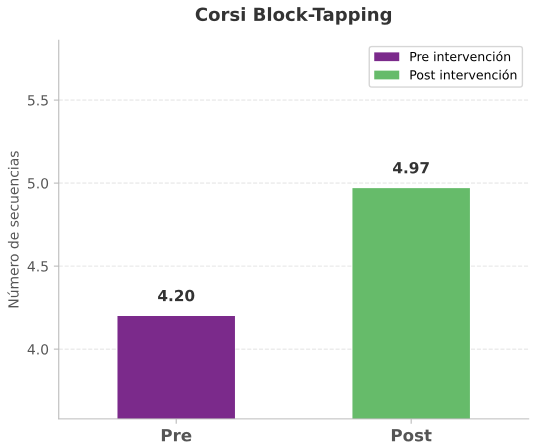  I want to click on y-axis-title: Número de secuencias, so click(13, 229).